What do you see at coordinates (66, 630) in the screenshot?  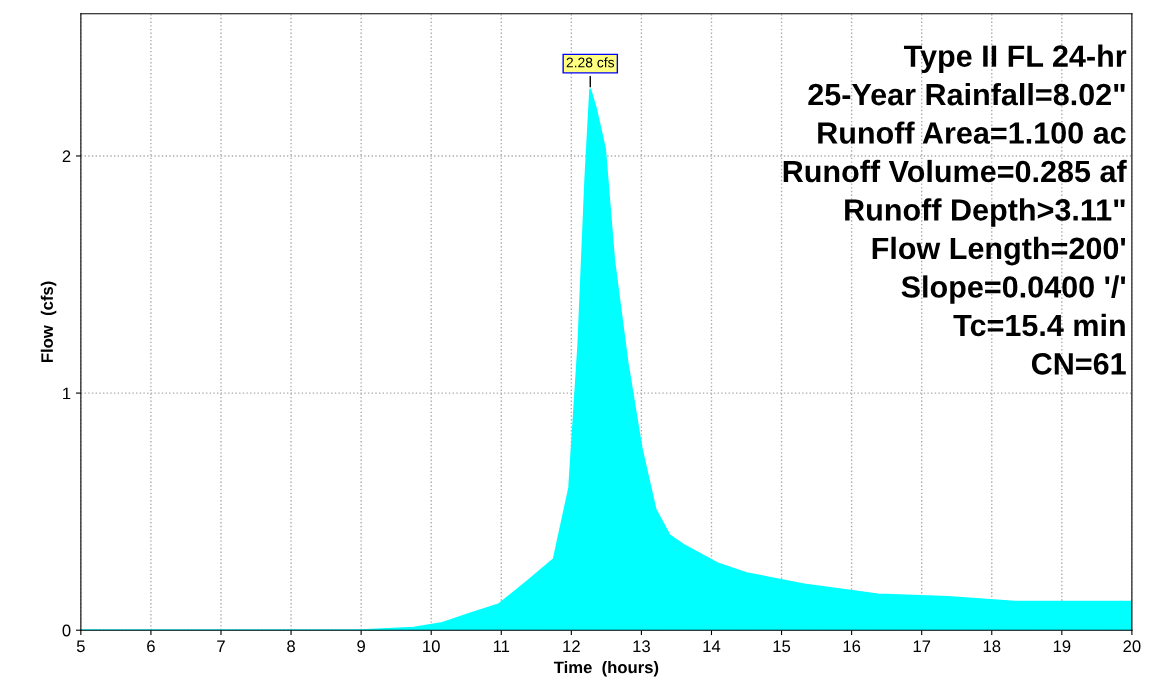 I see `y-tick-label: 0` at bounding box center [66, 630].